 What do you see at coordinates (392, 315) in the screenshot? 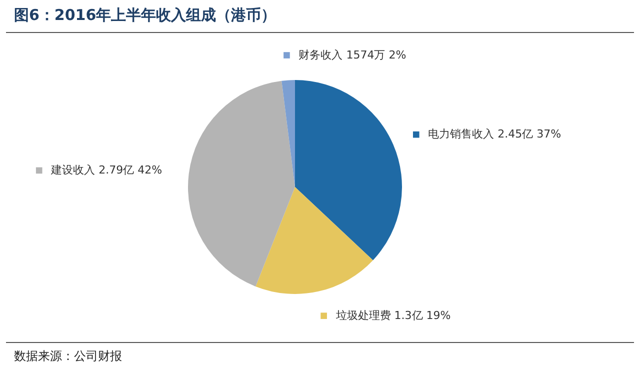
I see `legend-label: 垃圾处理费 1.3亿 19%` at bounding box center [392, 315].